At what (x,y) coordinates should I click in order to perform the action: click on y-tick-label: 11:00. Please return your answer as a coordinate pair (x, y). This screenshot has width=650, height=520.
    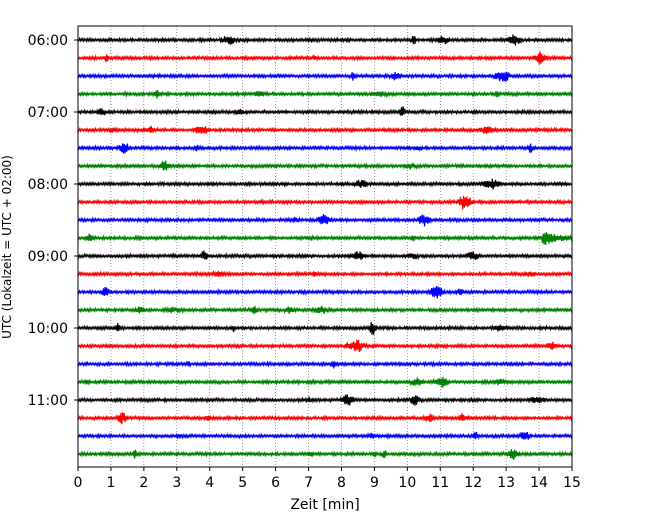
    Looking at the image, I should click on (48, 401).